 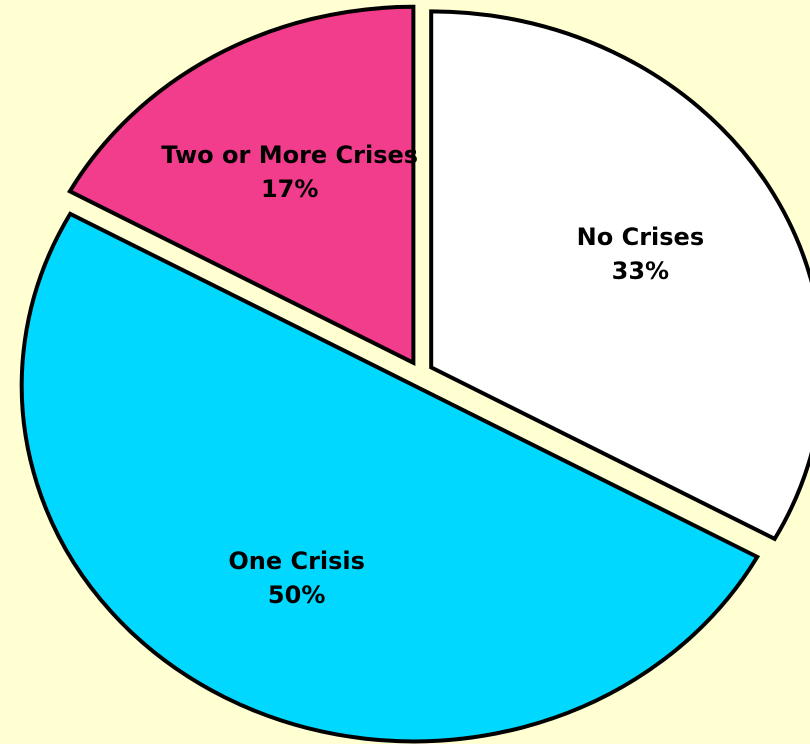 What do you see at coordinates (289, 189) in the screenshot?
I see `slice-value-label: 17%` at bounding box center [289, 189].